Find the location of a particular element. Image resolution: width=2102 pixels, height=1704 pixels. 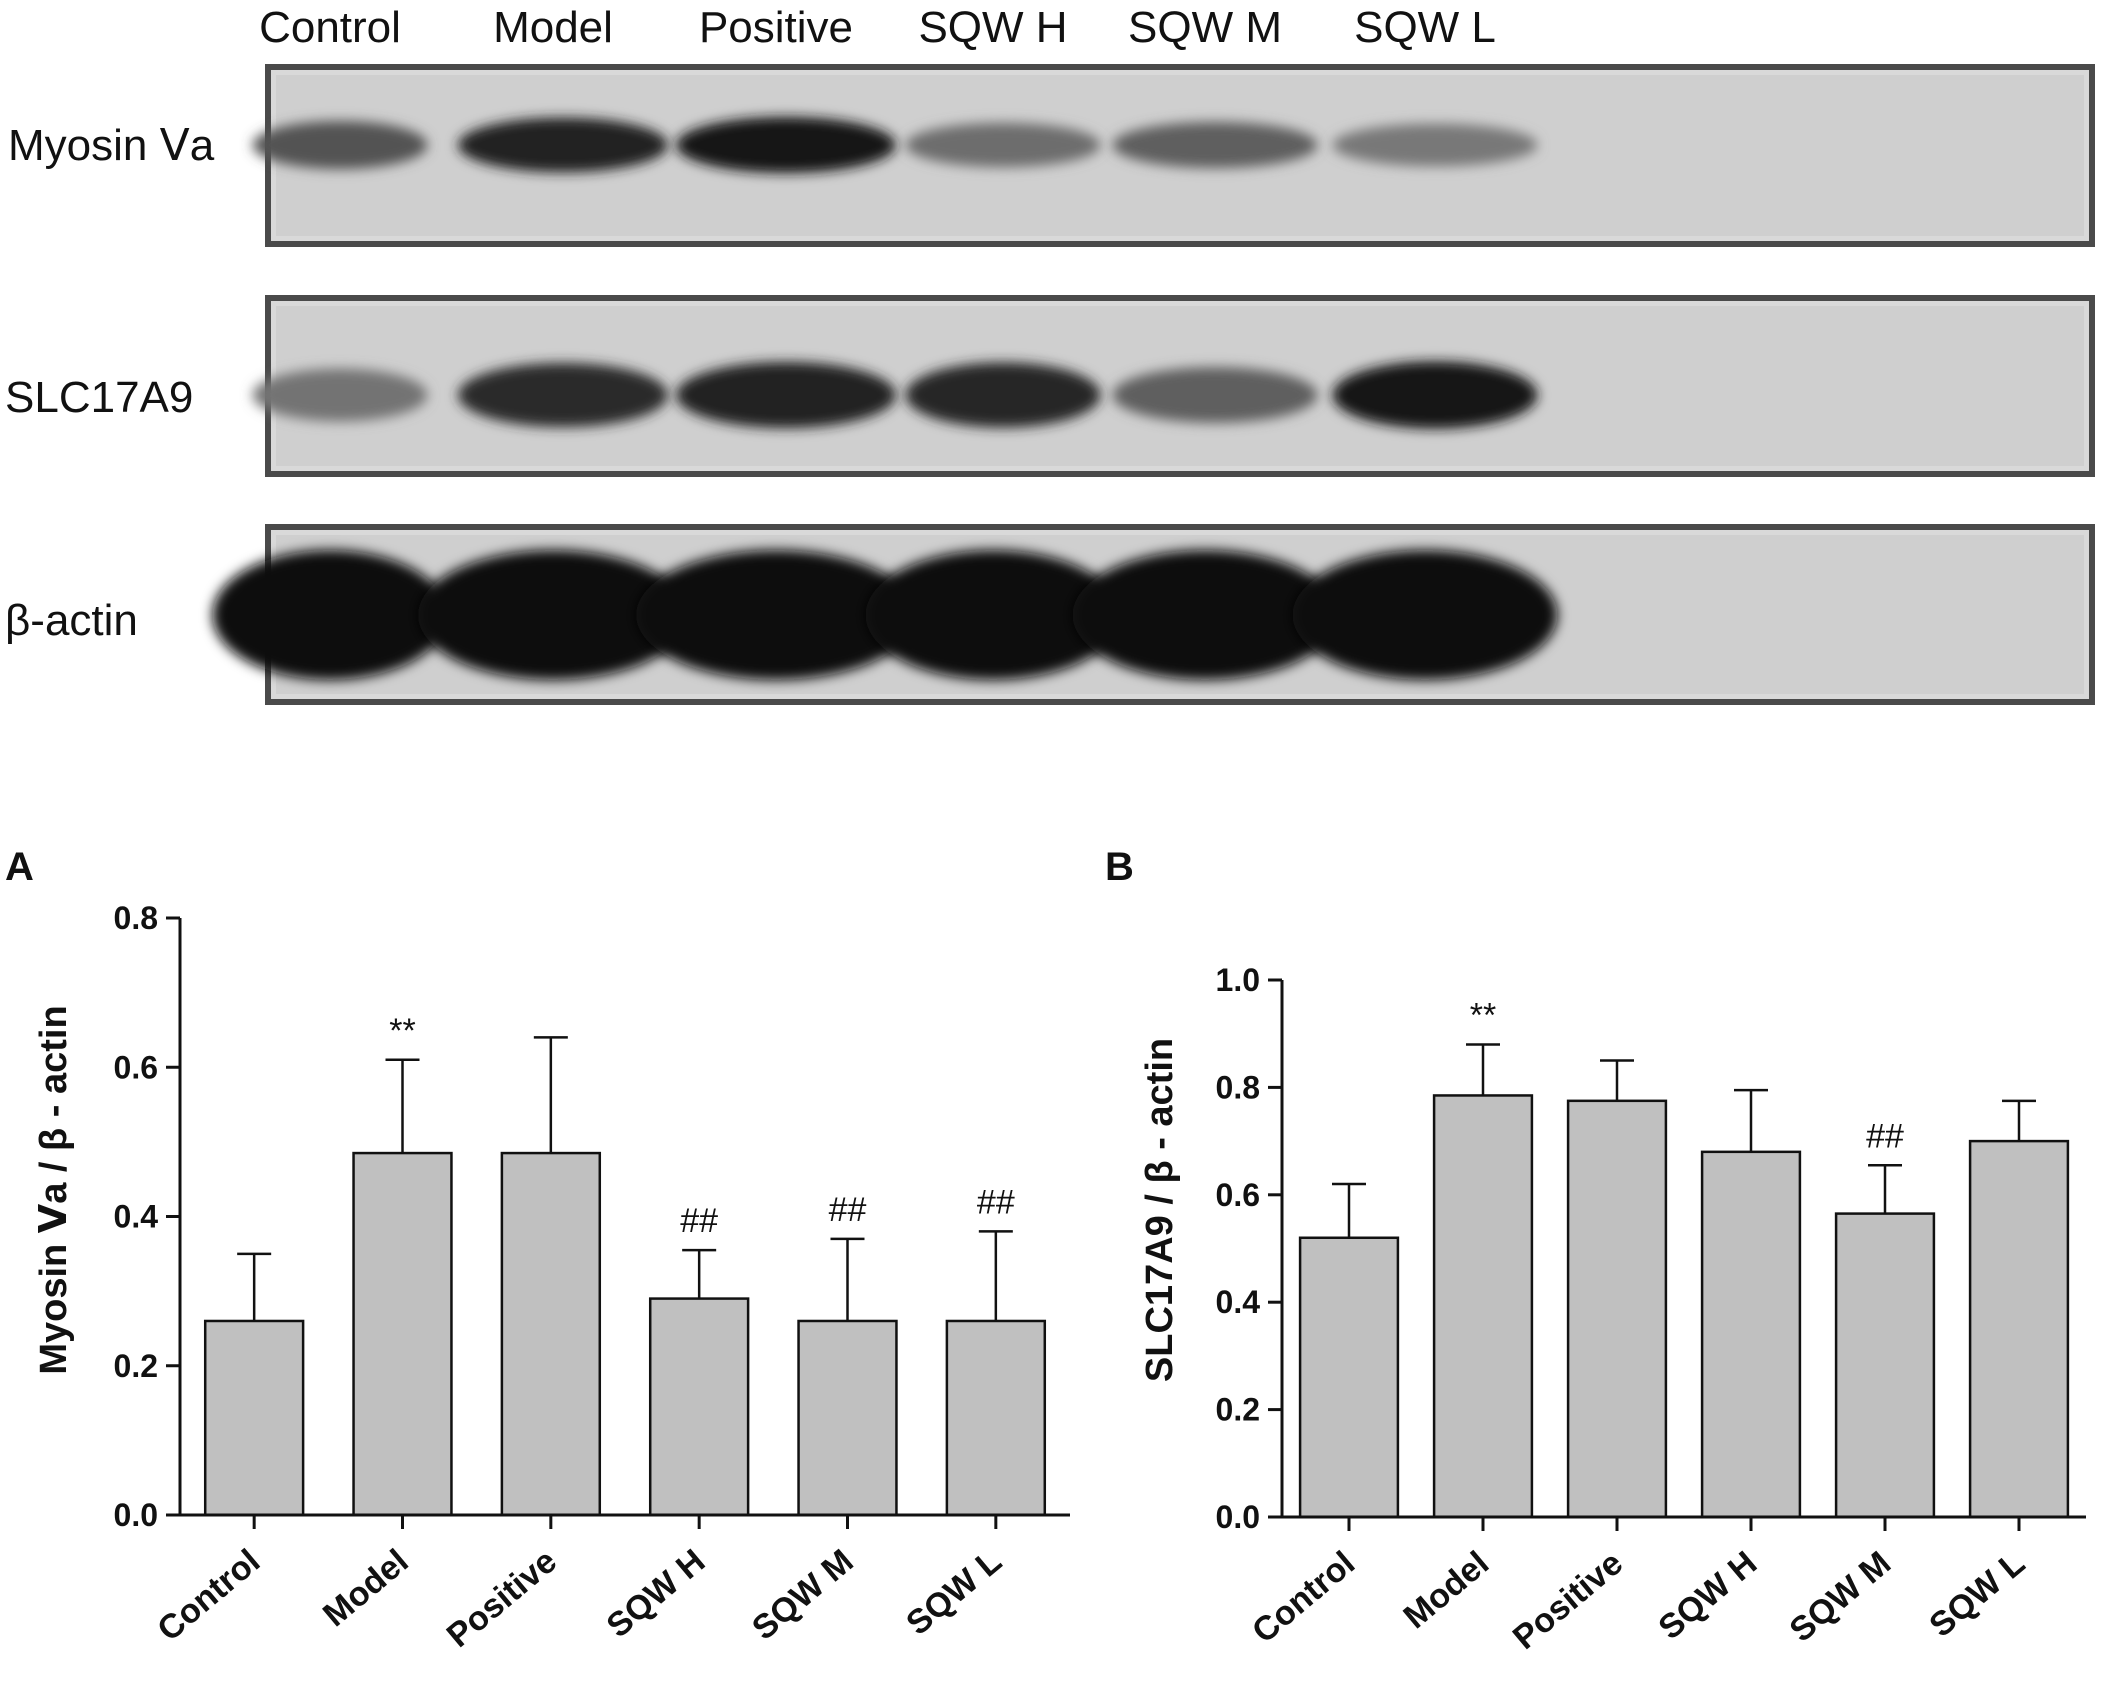

blot-row-slc17a9: SLC17A9 is located at coordinates (1050, 386).